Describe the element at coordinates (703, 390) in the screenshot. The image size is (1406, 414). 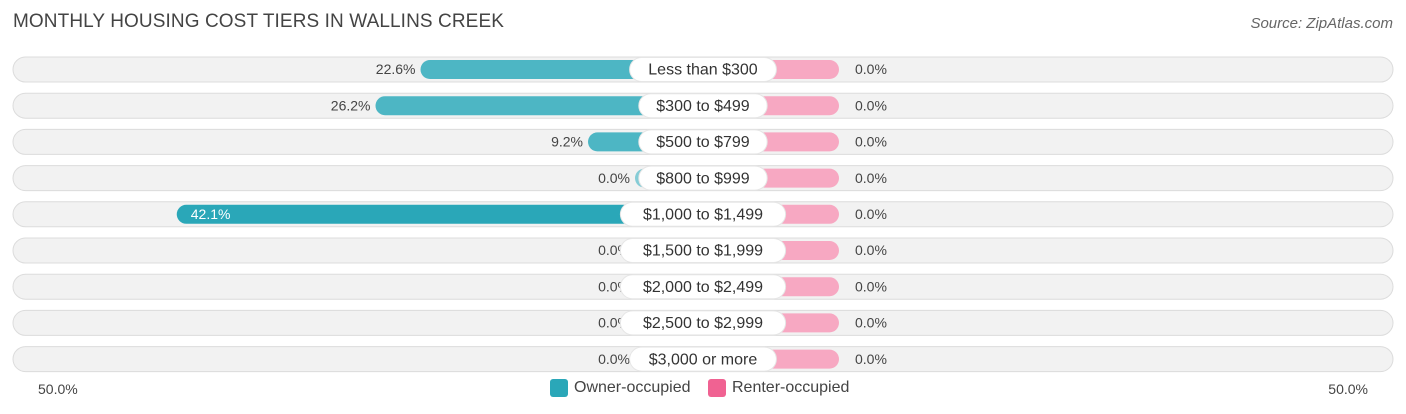
I see `legend: Owner-occupied Renter-occupied` at that location.